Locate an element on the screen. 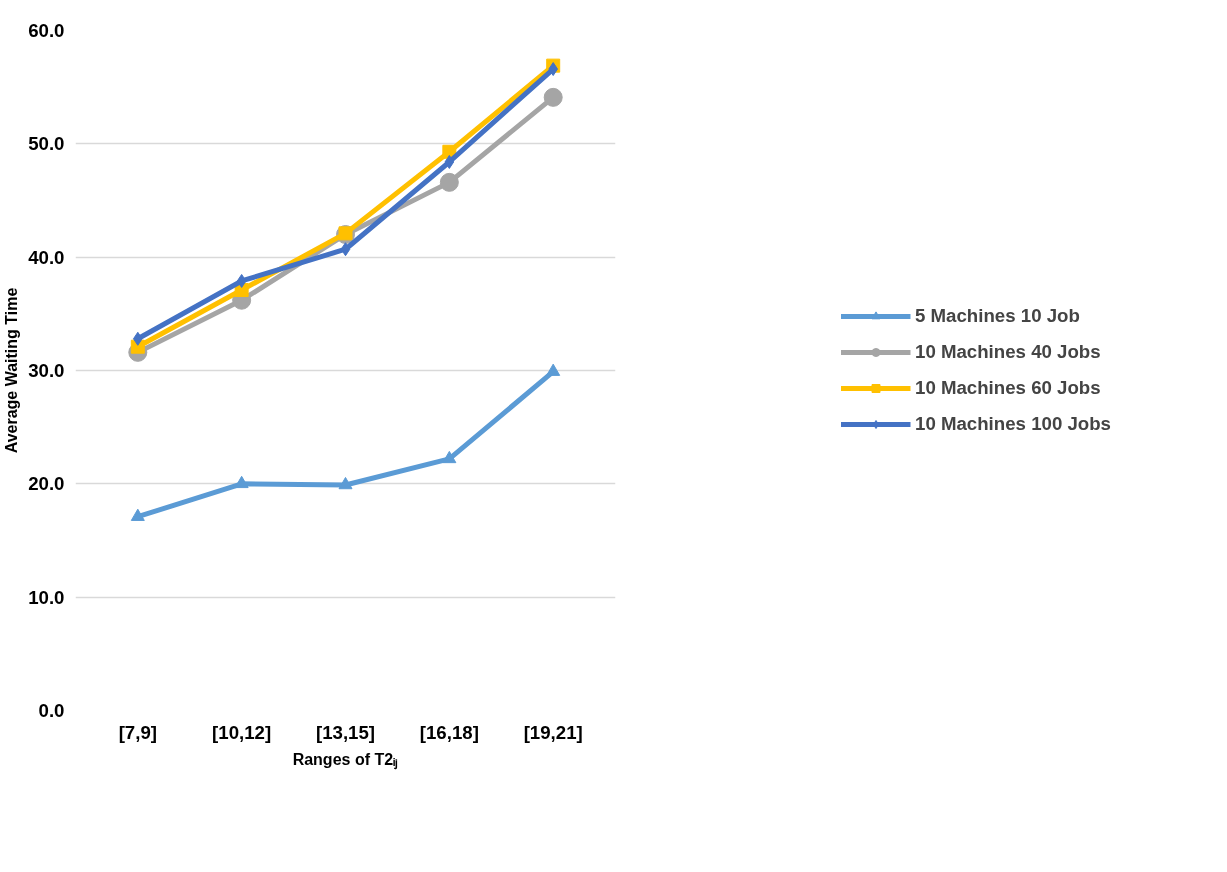 The width and height of the screenshot is (1227, 872). x-tick-label: [7,9] is located at coordinates (137, 732).